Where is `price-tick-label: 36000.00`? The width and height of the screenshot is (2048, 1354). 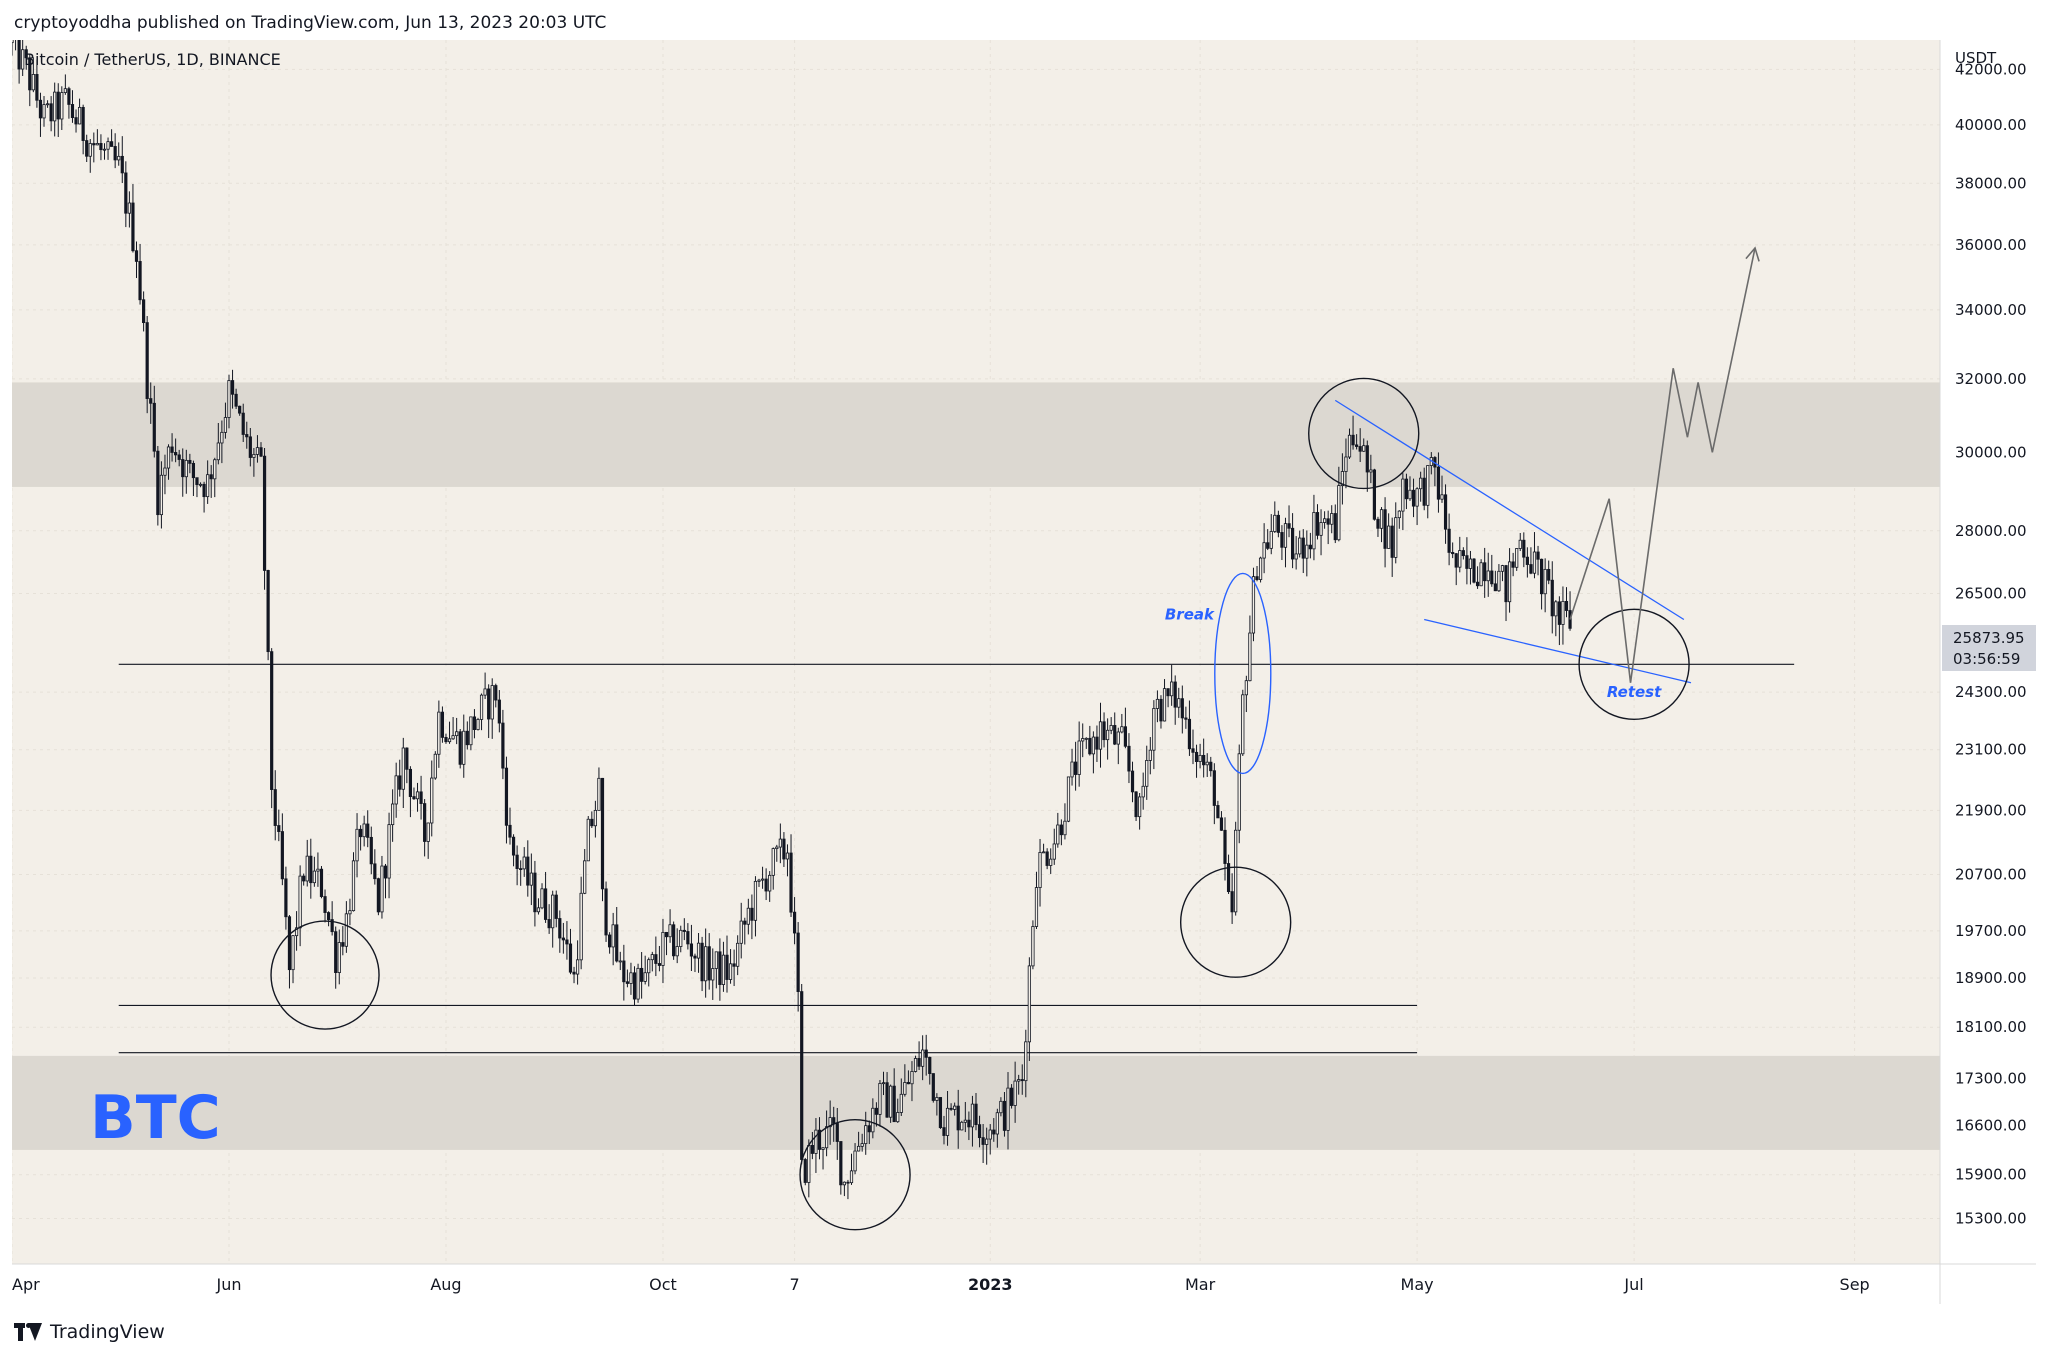
price-tick-label: 36000.00 is located at coordinates (1991, 245).